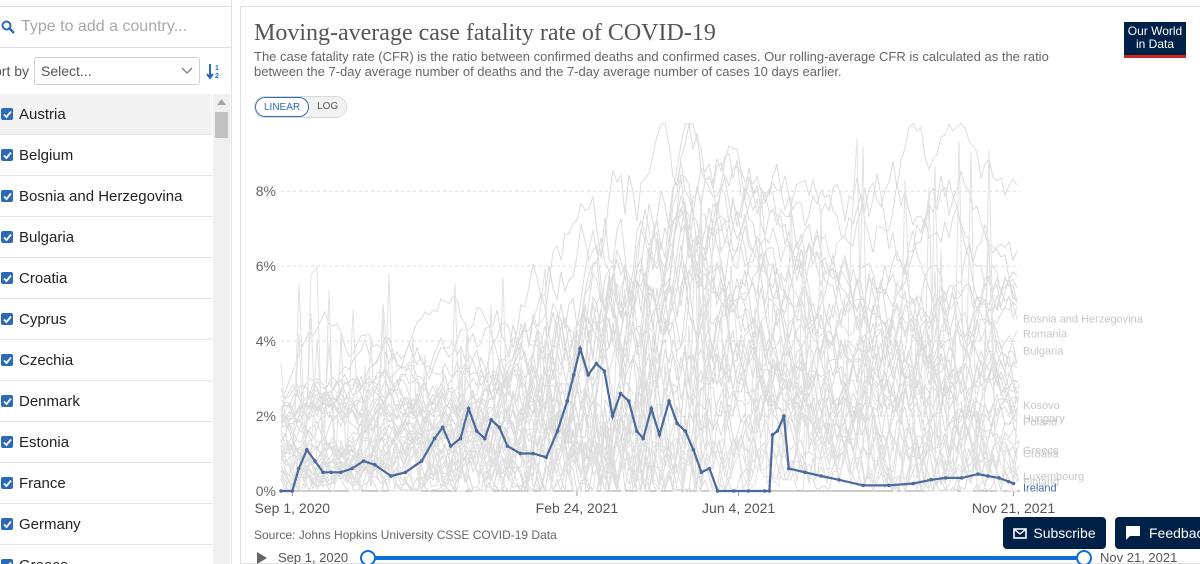 This screenshot has width=1200, height=564. I want to click on sort-direction-icon: 1 2, so click(214, 71).